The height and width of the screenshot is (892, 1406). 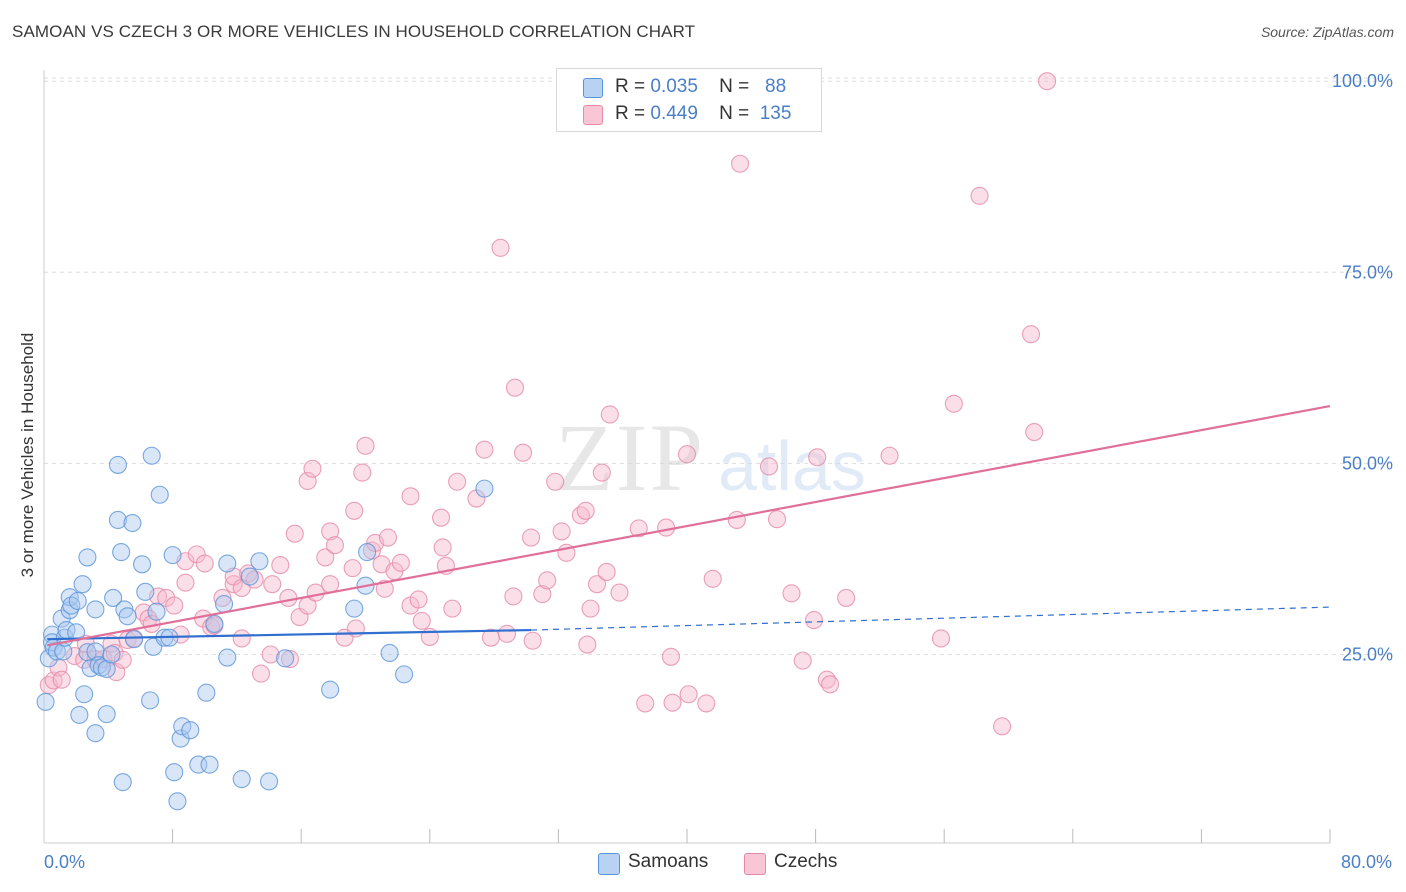 I want to click on legend-r-value: 0.449, so click(x=674, y=113).